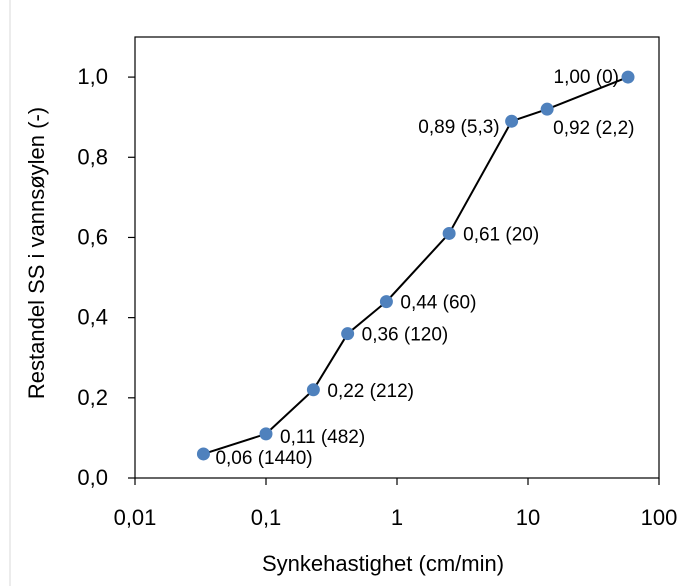 The height and width of the screenshot is (586, 683). I want to click on x-tick-label: 0,1, so click(266, 517).